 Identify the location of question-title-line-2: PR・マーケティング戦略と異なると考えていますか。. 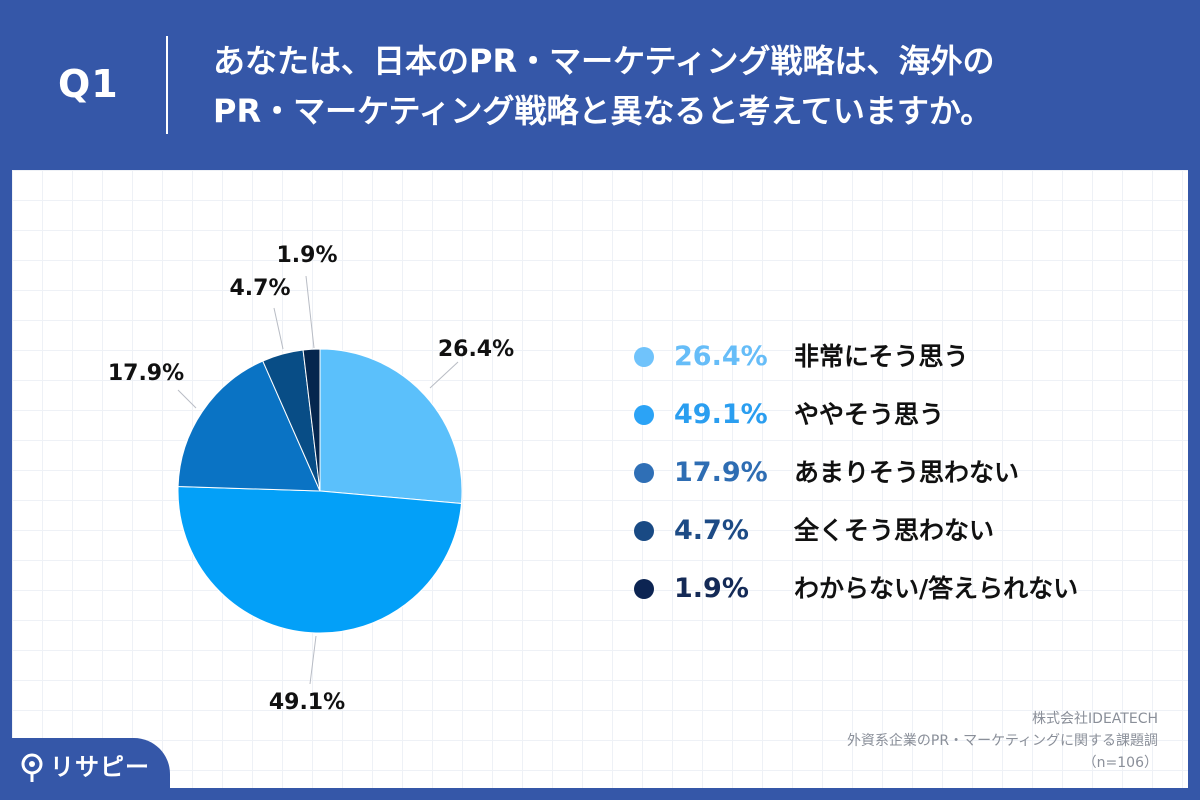
(603, 111).